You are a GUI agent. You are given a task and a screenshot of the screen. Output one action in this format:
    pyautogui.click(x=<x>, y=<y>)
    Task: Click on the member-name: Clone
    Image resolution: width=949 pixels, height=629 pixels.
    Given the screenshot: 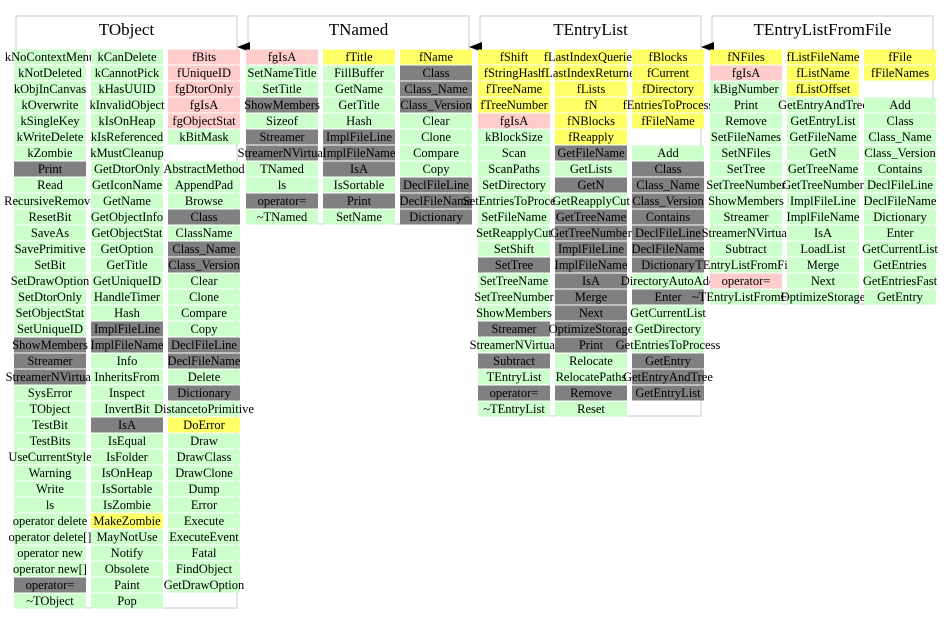 What is the action you would take?
    pyautogui.click(x=204, y=297)
    